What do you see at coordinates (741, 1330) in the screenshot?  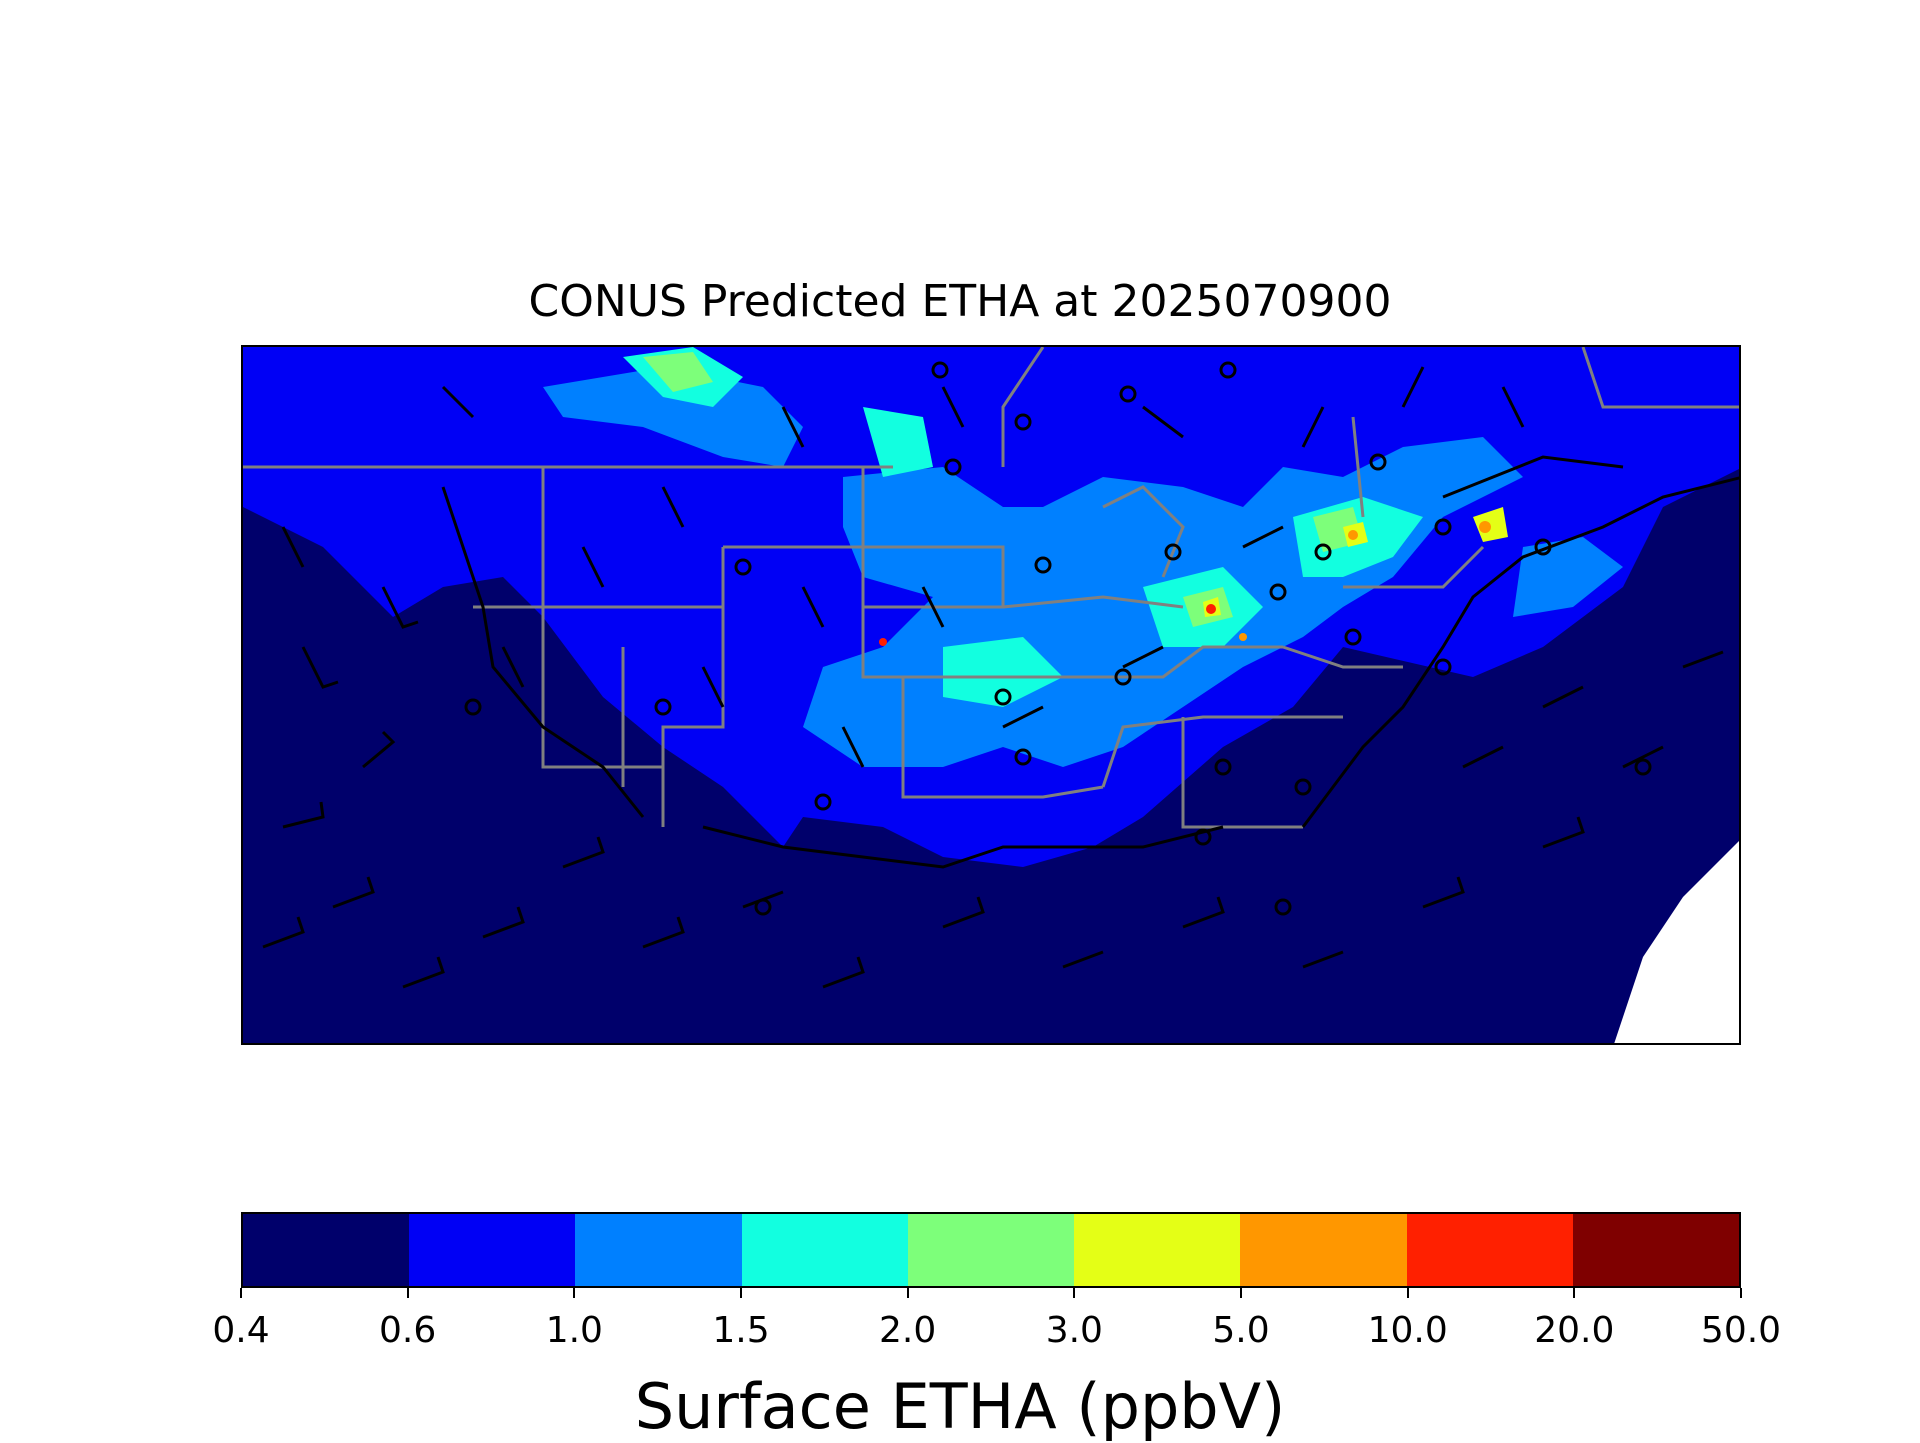 I see `colorbar-tick-label: 1.5` at bounding box center [741, 1330].